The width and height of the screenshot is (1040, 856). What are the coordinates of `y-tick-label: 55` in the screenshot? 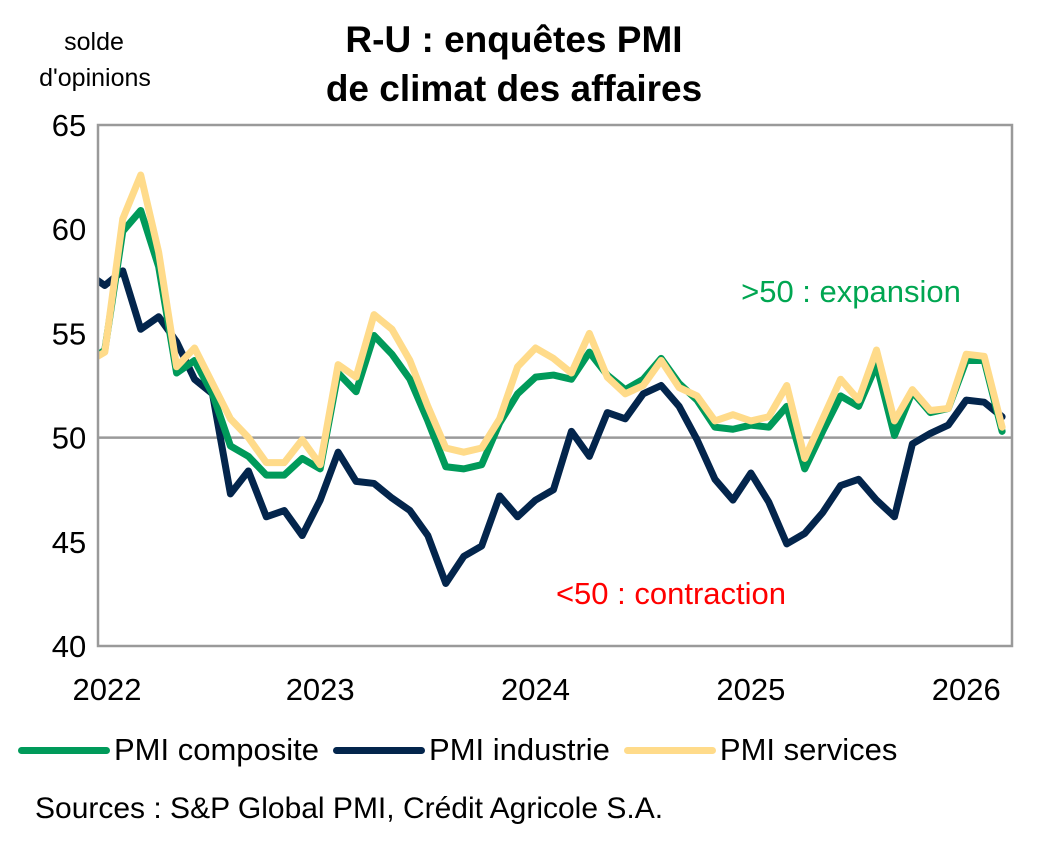 It's located at (69, 333).